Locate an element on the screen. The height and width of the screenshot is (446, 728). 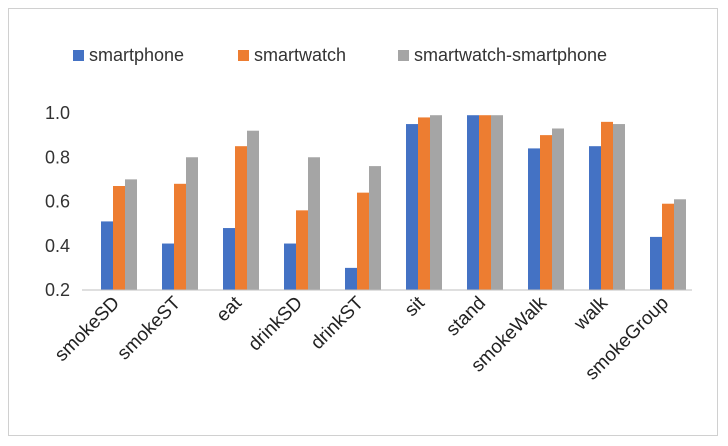
bar-smartwatch-smartphone-eat is located at coordinates (253, 210).